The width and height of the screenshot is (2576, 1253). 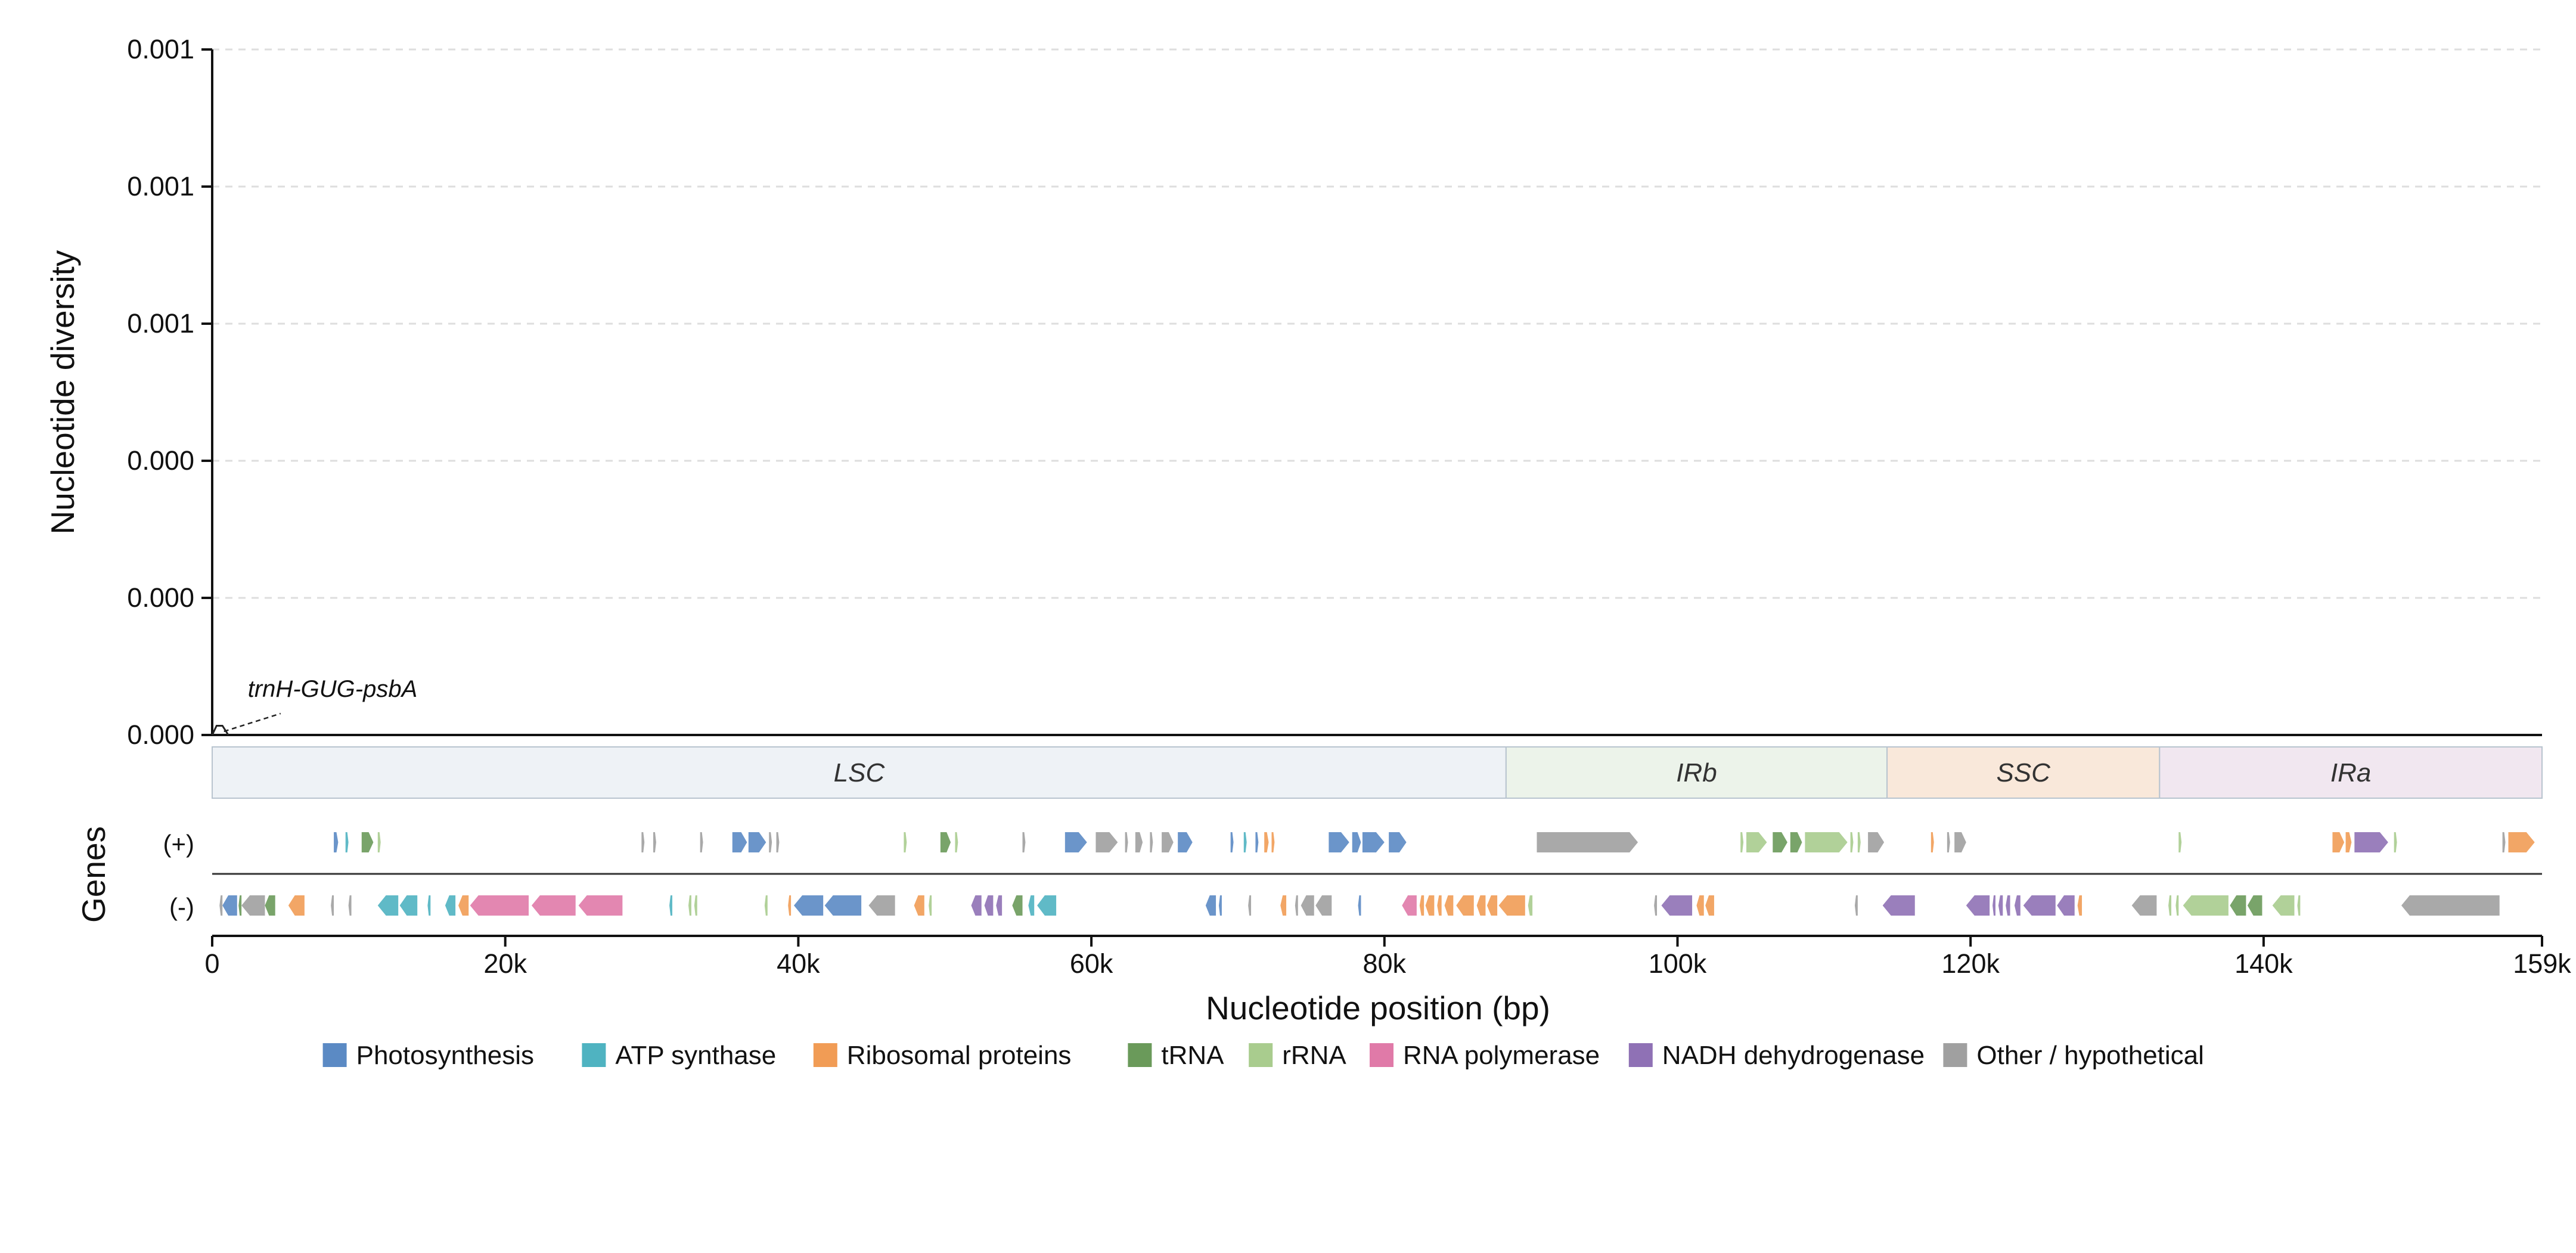 I want to click on x-tick-label: 120k, so click(x=1971, y=963).